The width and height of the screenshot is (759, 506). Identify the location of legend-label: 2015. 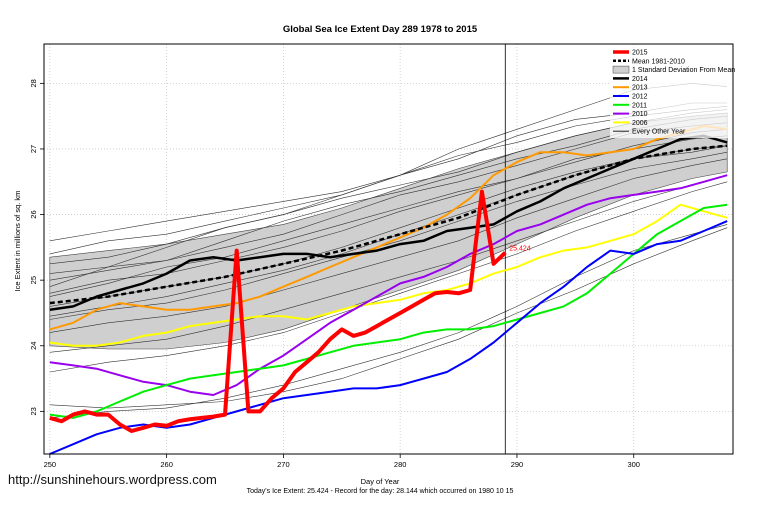
(640, 53).